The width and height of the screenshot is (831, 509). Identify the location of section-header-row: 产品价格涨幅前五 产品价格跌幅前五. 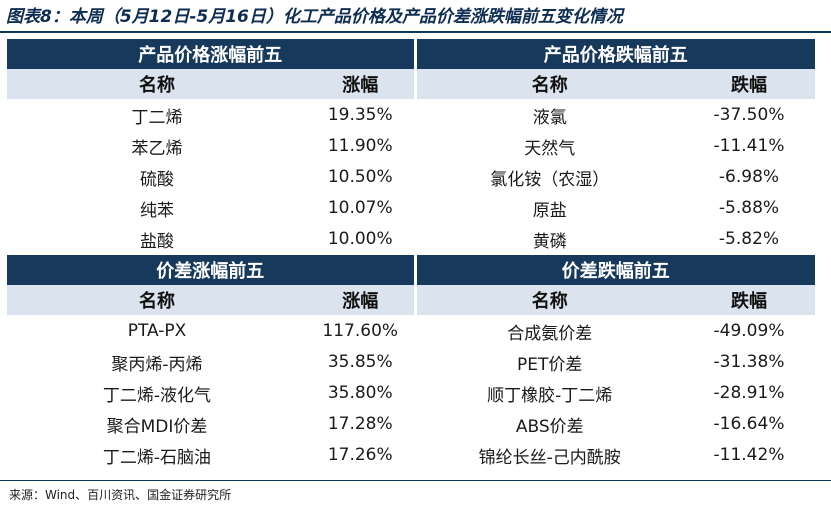
(411, 54).